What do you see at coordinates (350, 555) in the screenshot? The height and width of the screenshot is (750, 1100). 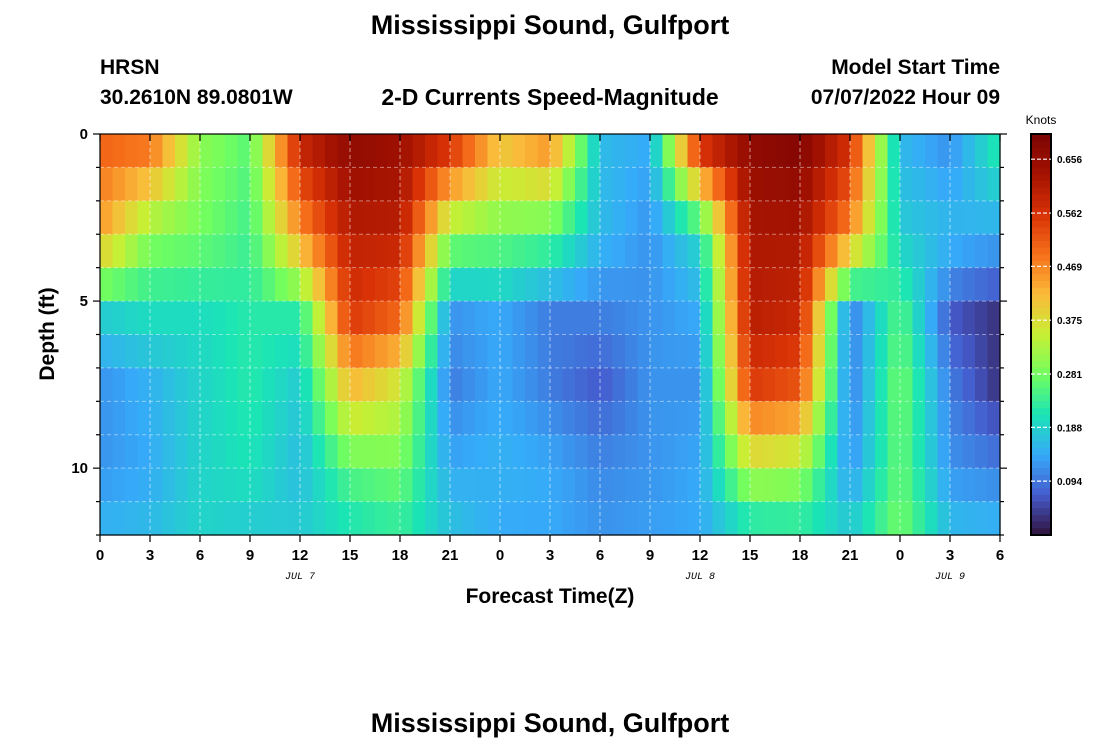 I see `x-tick-label: 15` at bounding box center [350, 555].